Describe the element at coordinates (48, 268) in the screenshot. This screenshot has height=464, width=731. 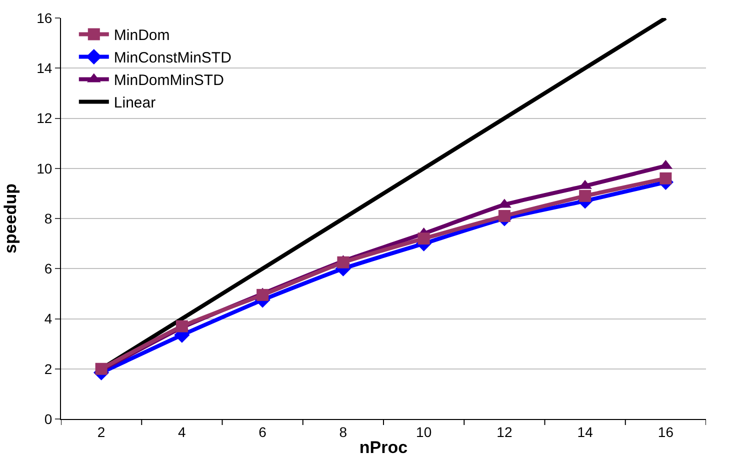
I see `y-tick-label: 6` at that location.